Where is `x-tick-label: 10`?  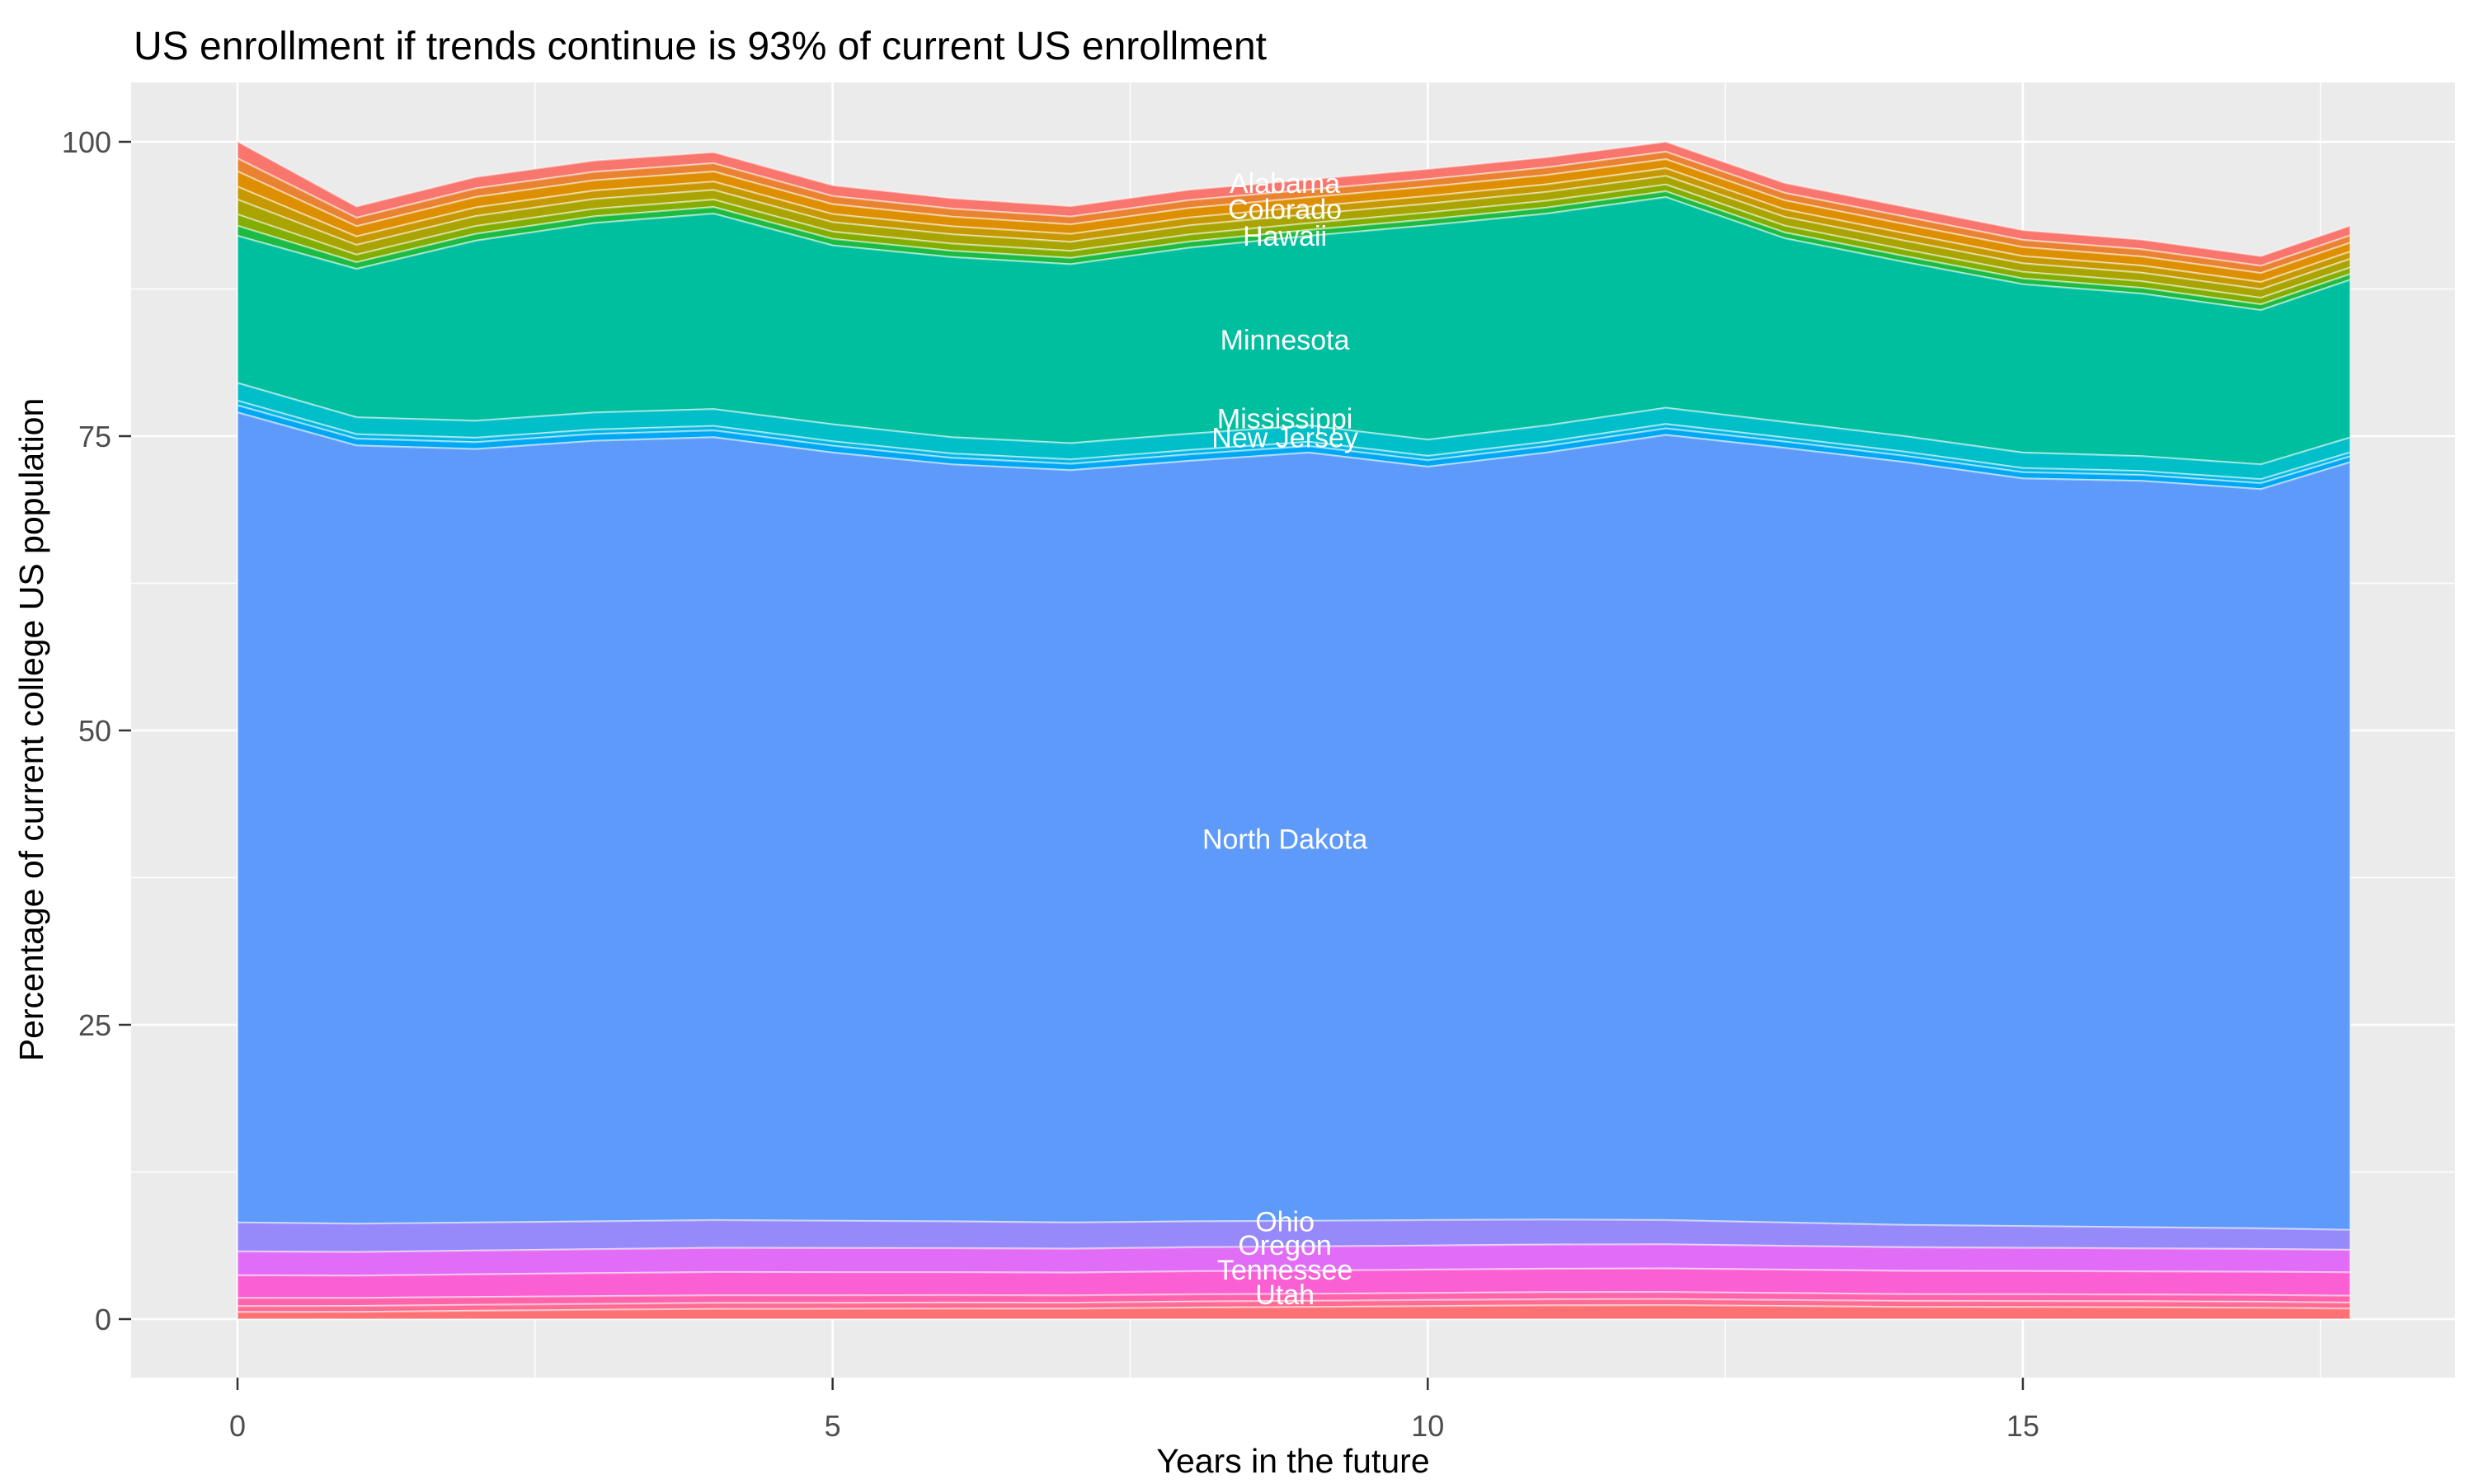
x-tick-label: 10 is located at coordinates (1427, 1426).